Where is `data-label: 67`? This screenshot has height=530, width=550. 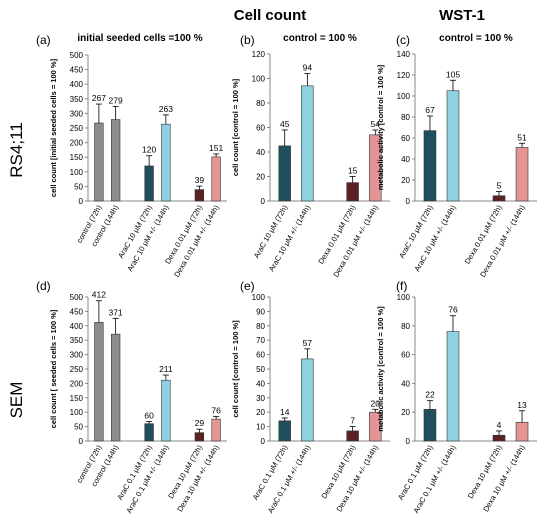
data-label: 67 is located at coordinates (430, 110).